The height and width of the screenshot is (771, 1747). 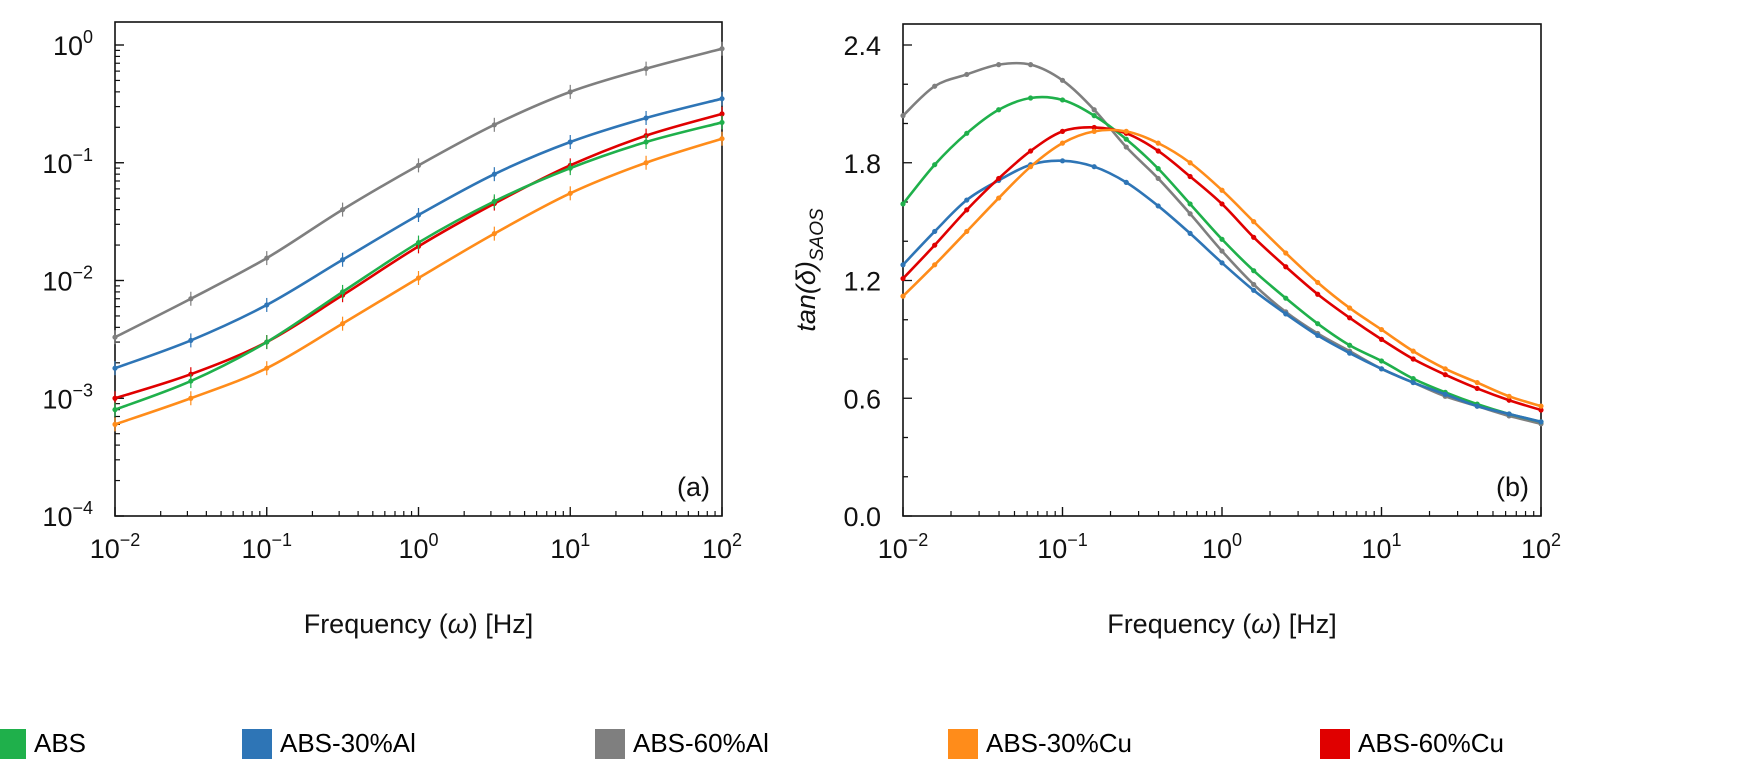 What do you see at coordinates (585, 540) in the screenshot?
I see `tick-exponent: 1` at bounding box center [585, 540].